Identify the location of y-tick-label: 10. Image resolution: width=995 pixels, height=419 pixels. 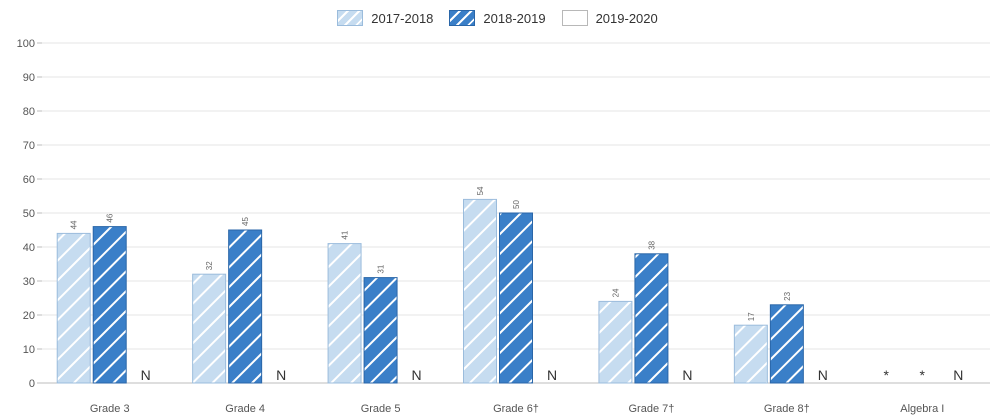
(29, 350).